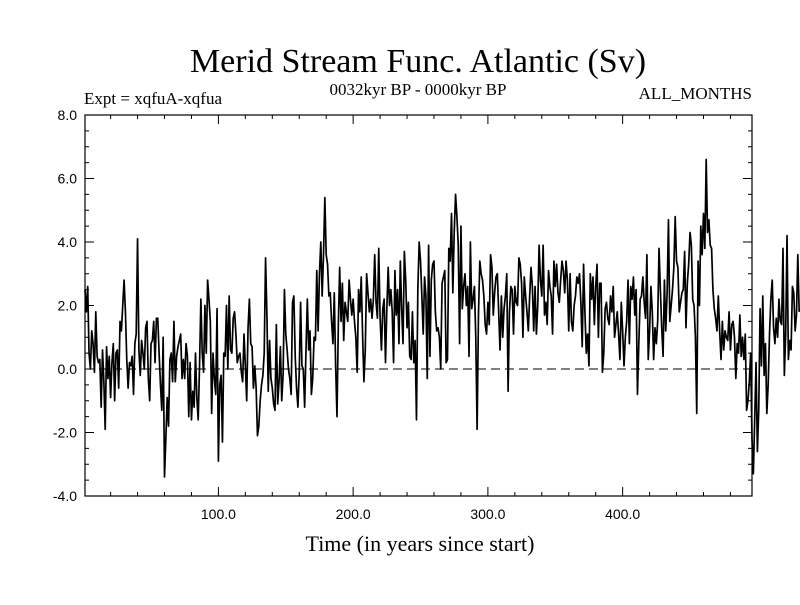  I want to click on y-tick-label: -2.0, so click(65, 433).